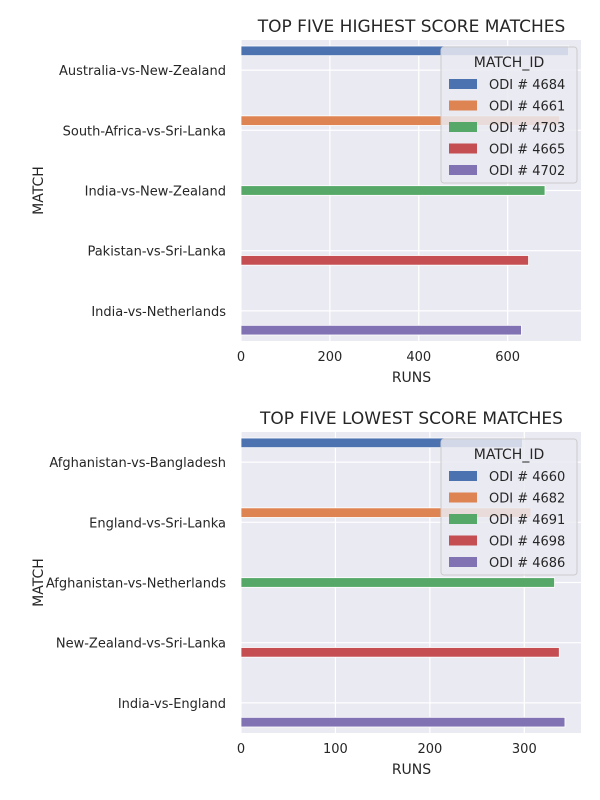 The width and height of the screenshot is (600, 800). Describe the element at coordinates (158, 312) in the screenshot. I see `y-tick-label: India-vs-Netherlands` at that location.